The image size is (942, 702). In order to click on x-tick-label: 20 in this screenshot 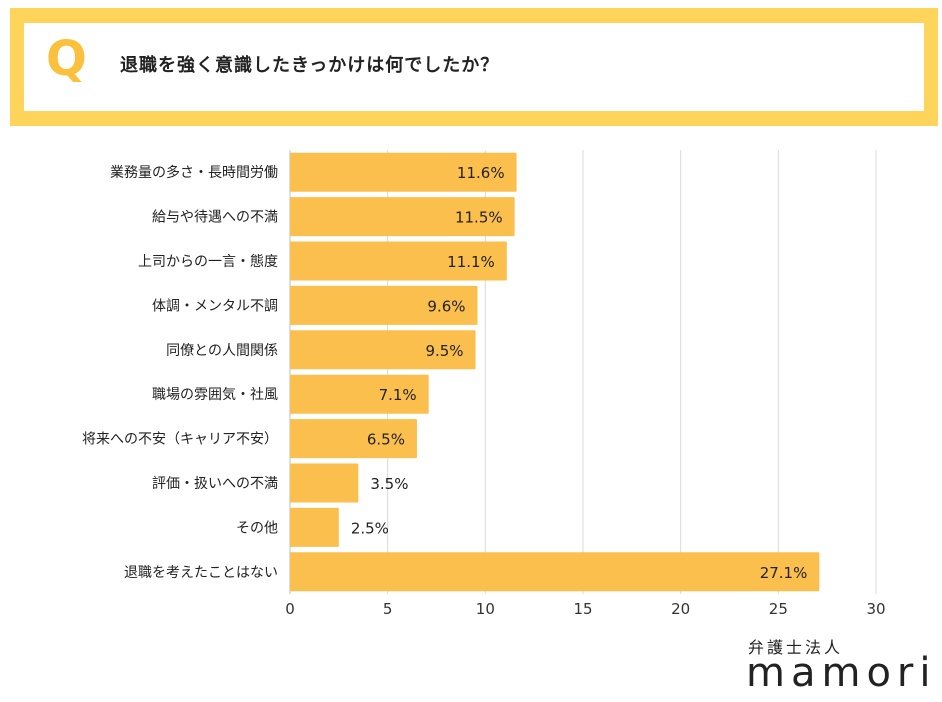, I will do `click(680, 609)`.